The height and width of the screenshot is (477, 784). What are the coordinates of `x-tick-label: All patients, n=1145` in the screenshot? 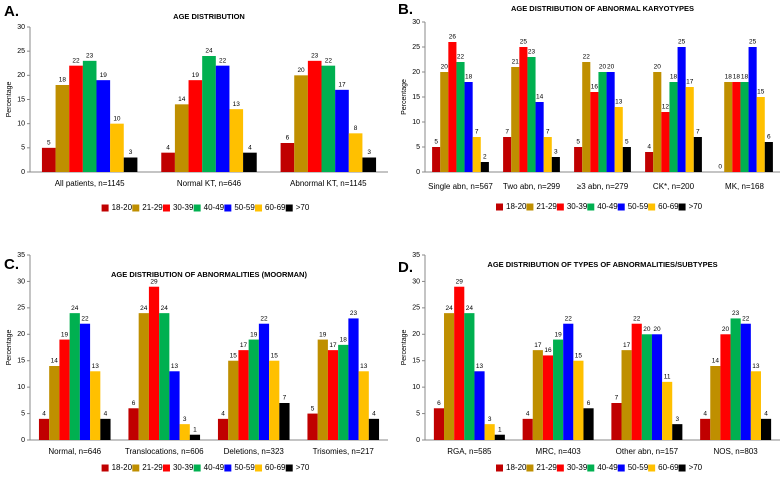 It's located at (90, 183).